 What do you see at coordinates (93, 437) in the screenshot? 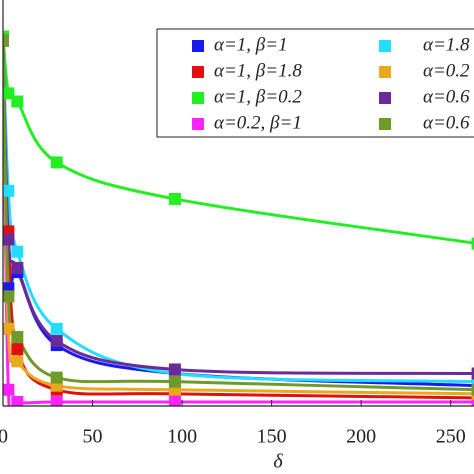
I see `x-tick-label: 50` at bounding box center [93, 437].